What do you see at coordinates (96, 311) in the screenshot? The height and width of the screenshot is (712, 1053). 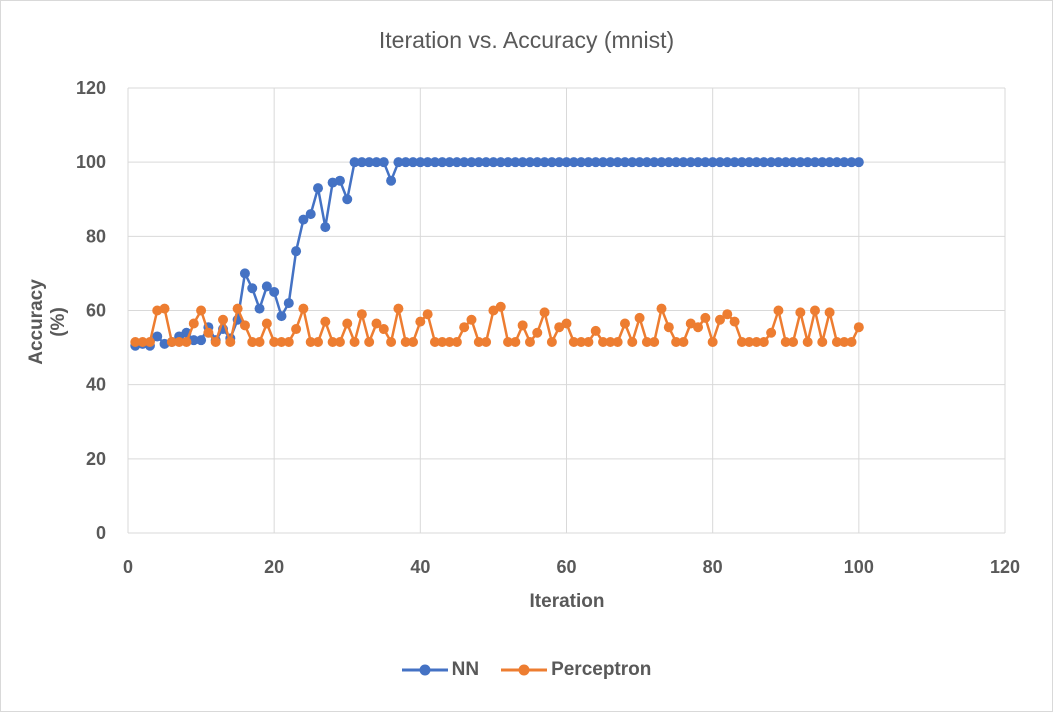 I see `y-tick-label: 60` at bounding box center [96, 311].